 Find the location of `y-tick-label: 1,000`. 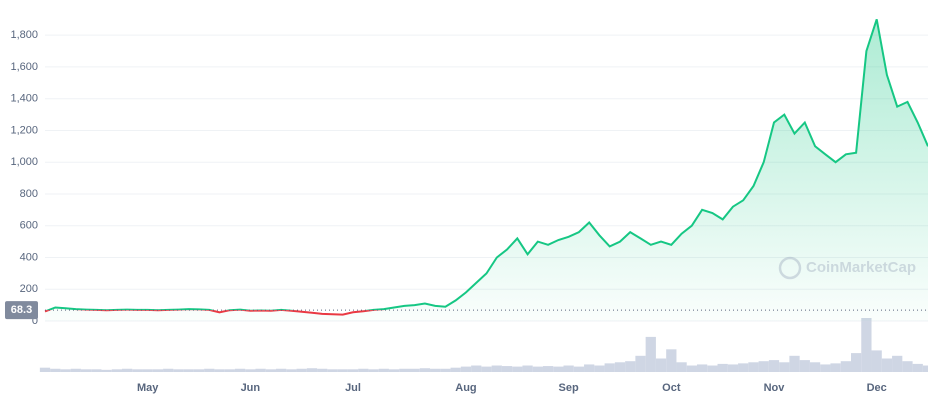

y-tick-label: 1,000 is located at coordinates (24, 162).